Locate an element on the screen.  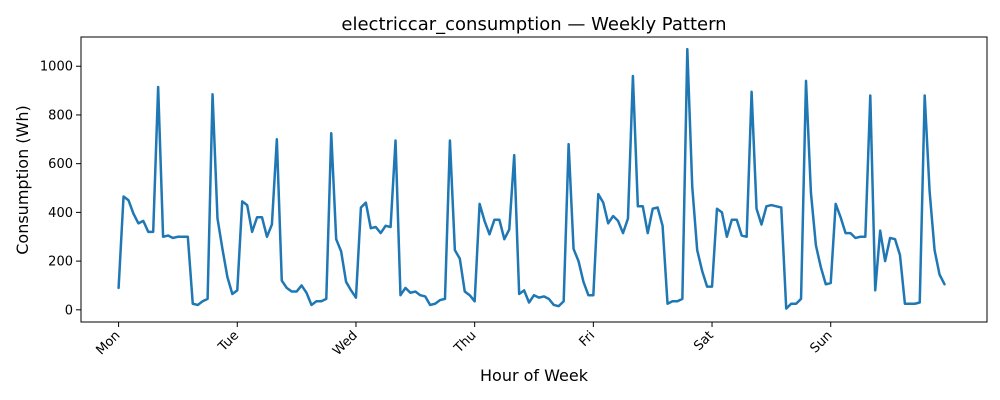
chart-title: electriccar_consumption — Weekly Pattern is located at coordinates (533, 24).